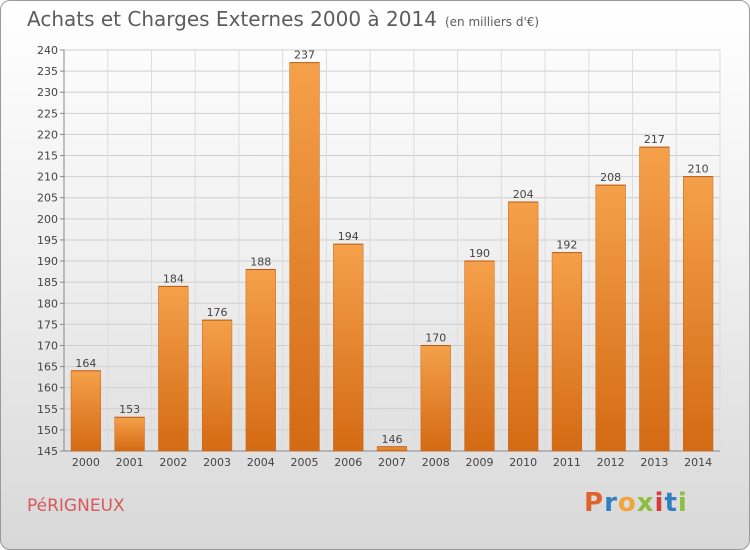 This screenshot has width=750, height=550. I want to click on data-label-2006: 194, so click(348, 236).